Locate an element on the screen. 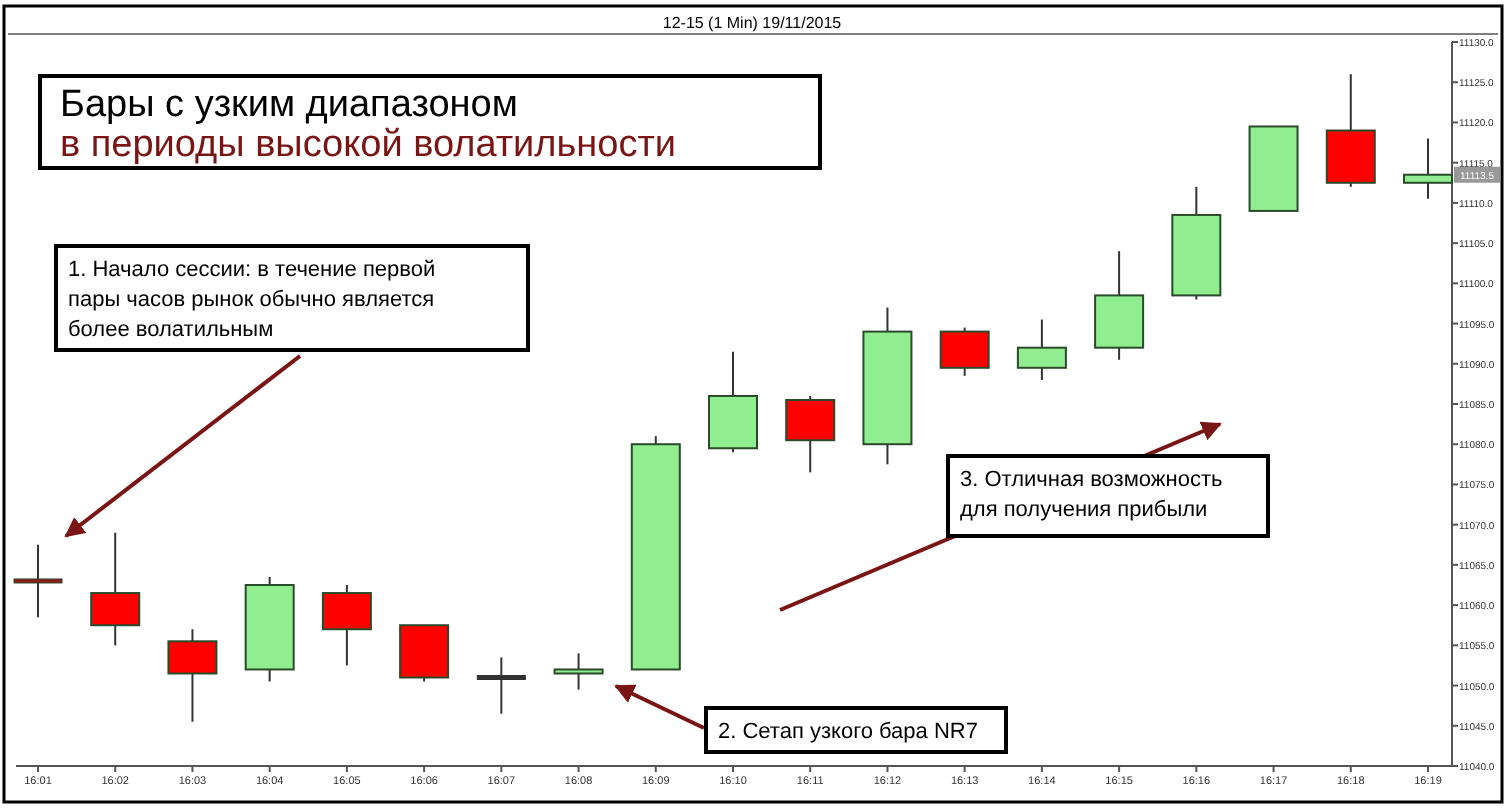 This screenshot has height=808, width=1506. text: в периоды высокой волатильности is located at coordinates (368, 145).